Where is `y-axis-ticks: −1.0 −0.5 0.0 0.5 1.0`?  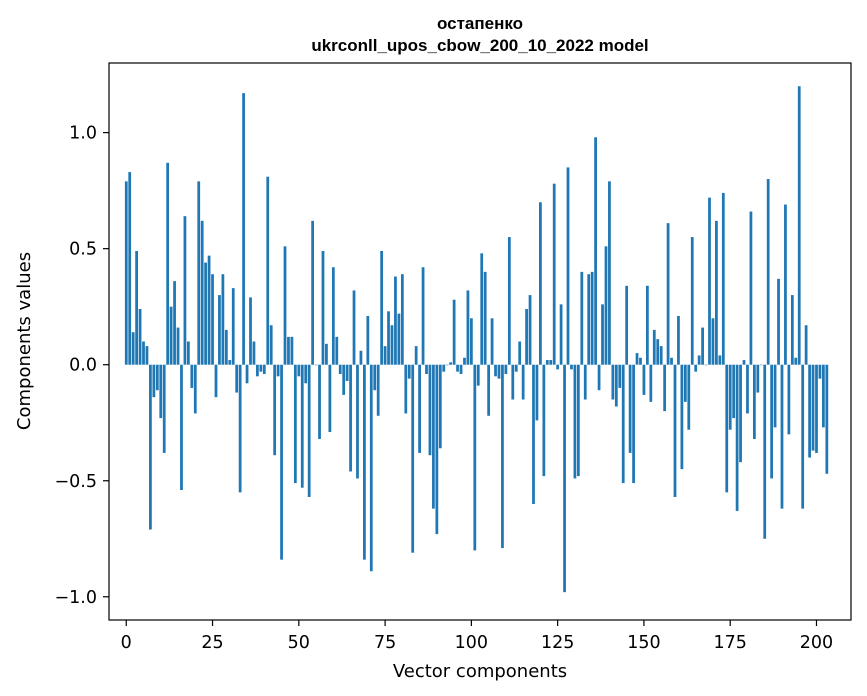 y-axis-ticks: −1.0 −0.5 0.0 0.5 1.0 is located at coordinates (82, 366).